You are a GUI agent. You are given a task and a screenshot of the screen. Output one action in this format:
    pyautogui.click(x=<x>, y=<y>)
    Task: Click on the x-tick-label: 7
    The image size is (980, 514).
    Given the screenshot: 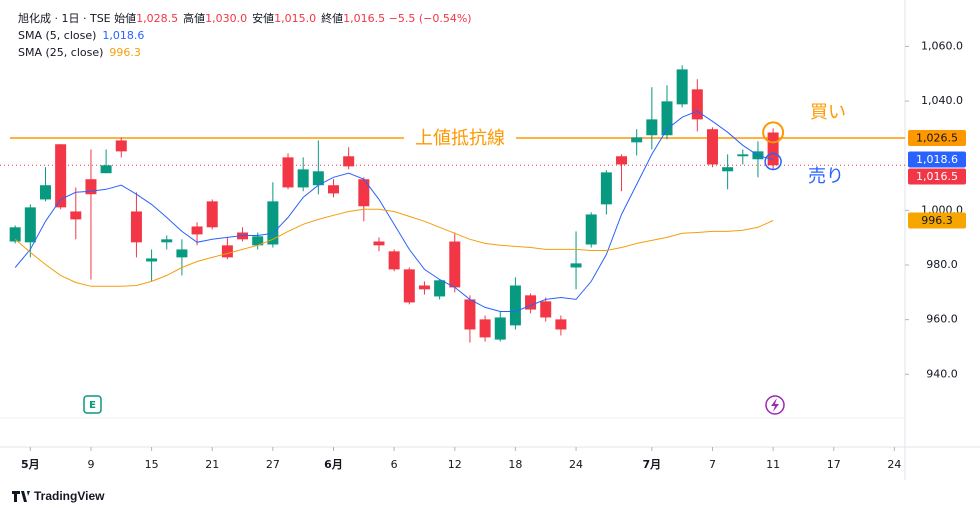 What is the action you would take?
    pyautogui.click(x=712, y=464)
    